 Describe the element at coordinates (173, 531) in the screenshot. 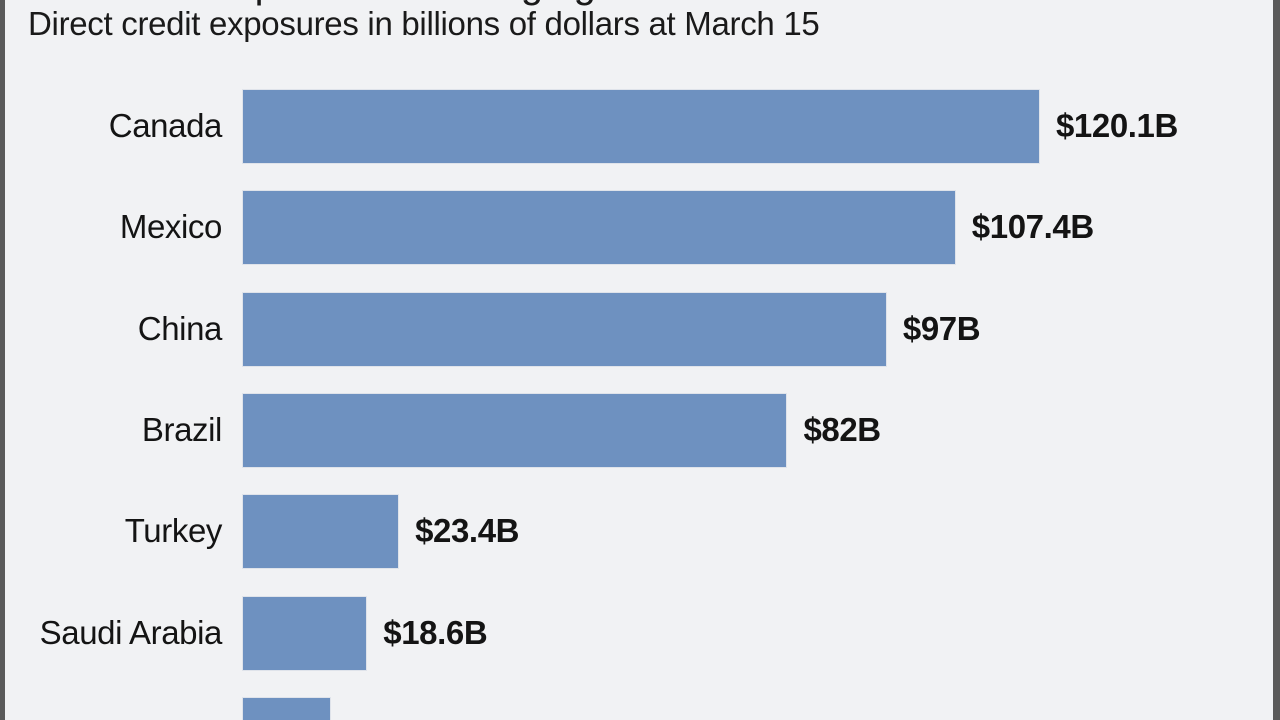

I see `category-label: Turkey` at that location.